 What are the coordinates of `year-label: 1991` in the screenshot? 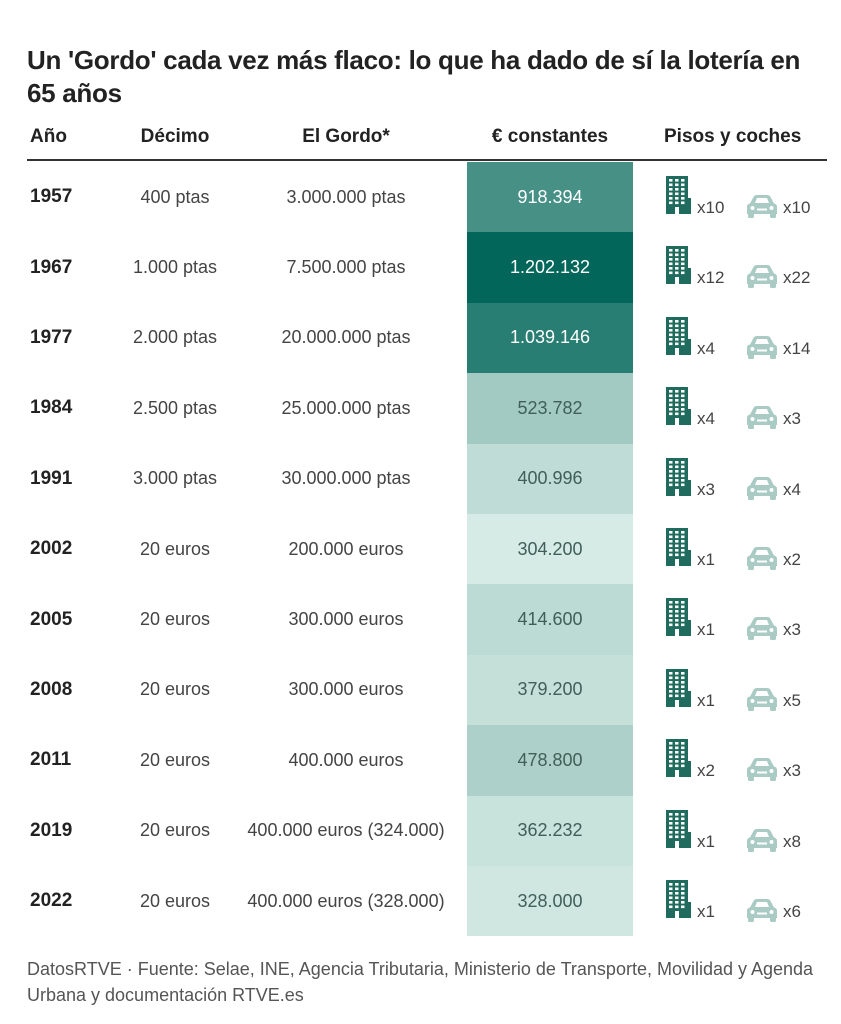 It's located at (51, 478).